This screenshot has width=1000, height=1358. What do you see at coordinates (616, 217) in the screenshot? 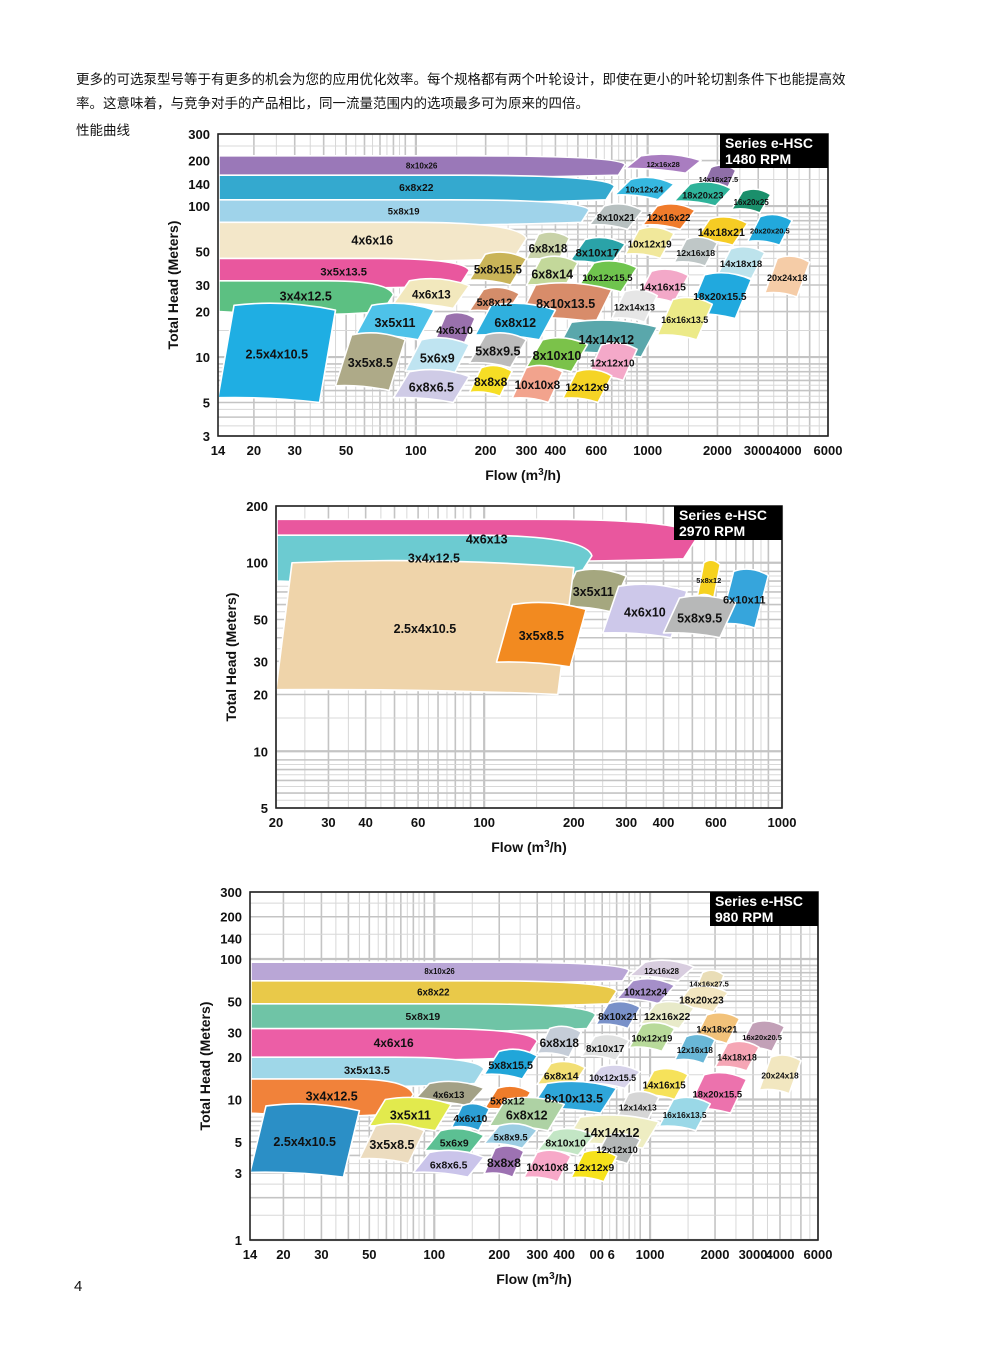
I see `region-8x10x21` at bounding box center [616, 217].